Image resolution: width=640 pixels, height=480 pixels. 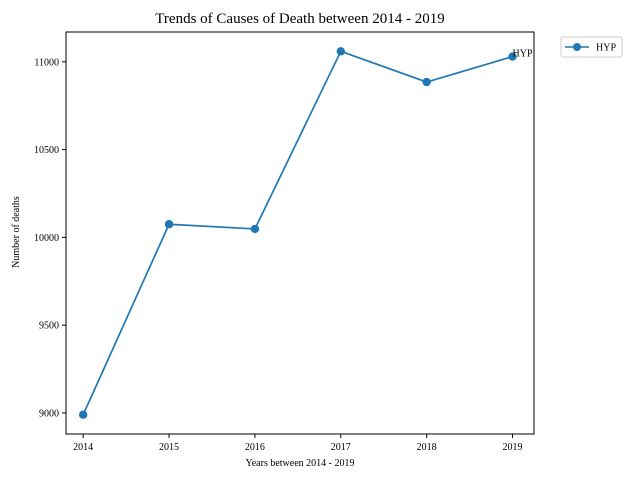 I want to click on legend-marker-hyp, so click(x=577, y=47).